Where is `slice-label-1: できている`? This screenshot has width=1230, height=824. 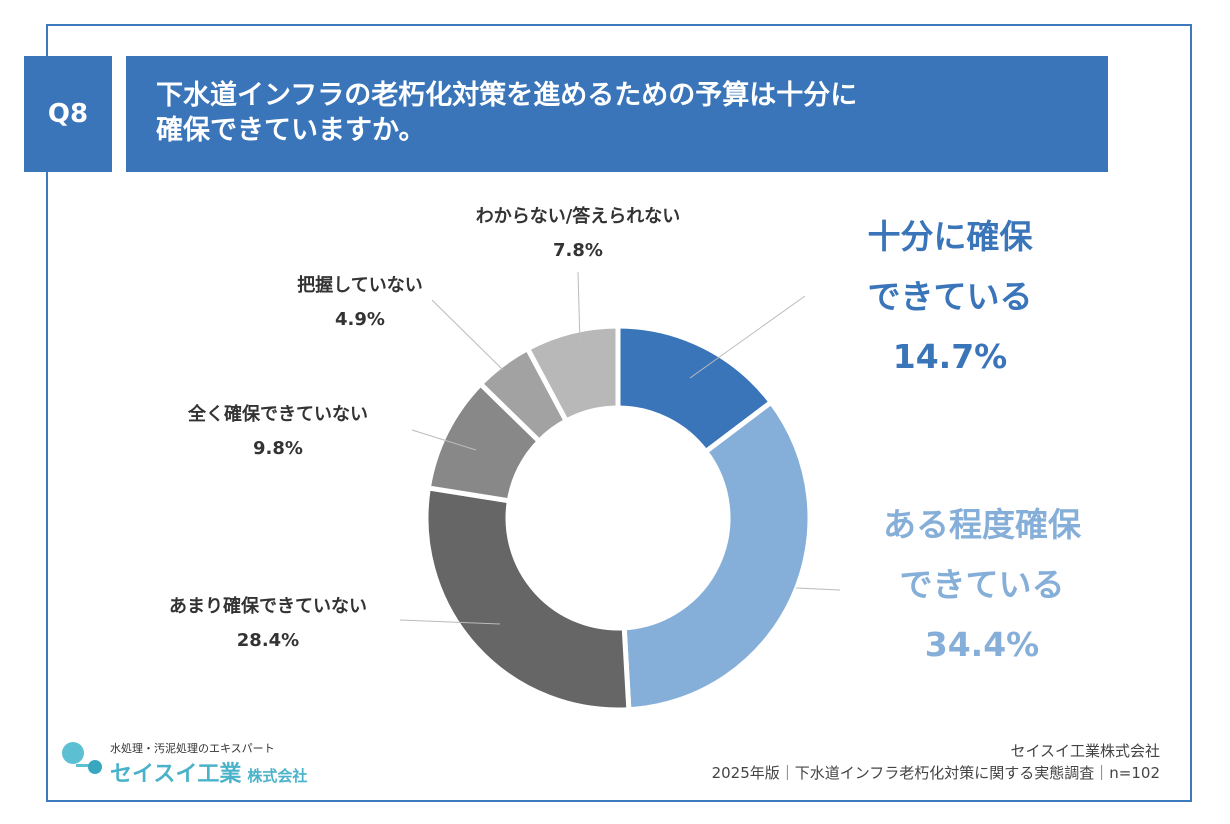
slice-label-1: できている is located at coordinates (950, 296).